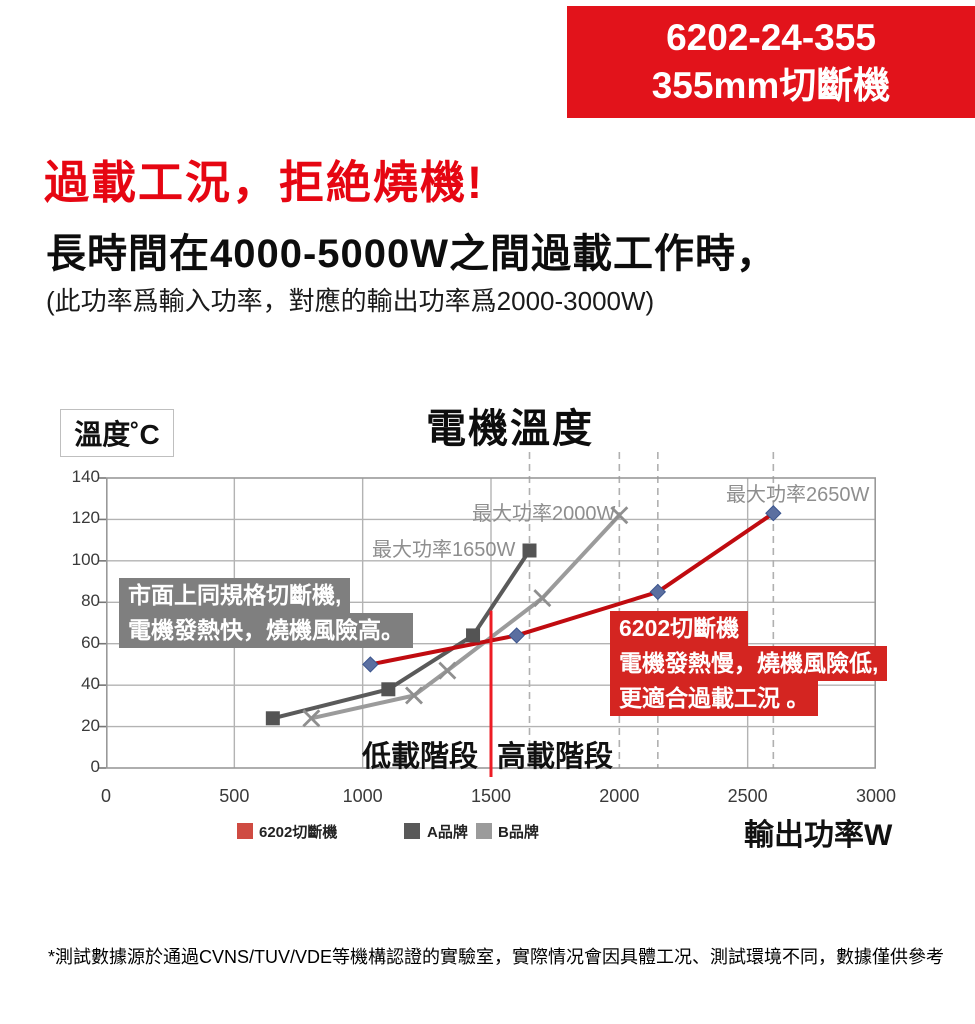 Image resolution: width=975 pixels, height=1024 pixels. I want to click on annotation-max-power-2650: 最大功率2650W, so click(798, 495).